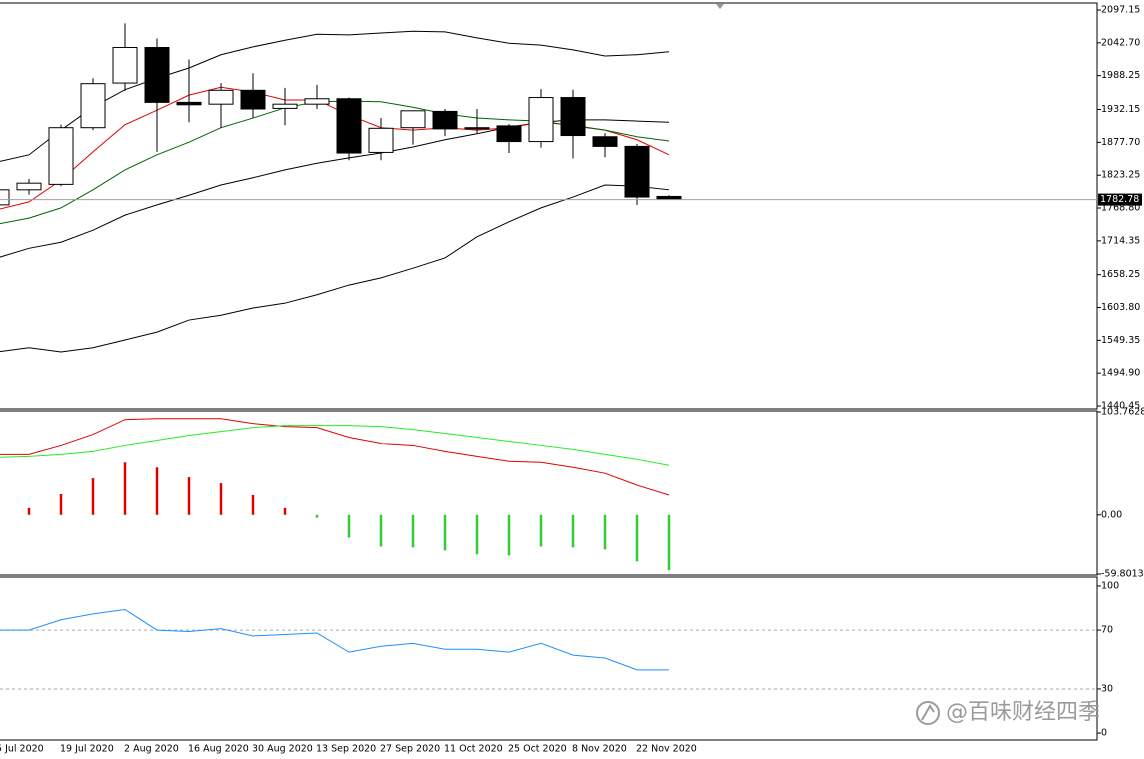 The width and height of the screenshot is (1144, 759). I want to click on rsi-plot, so click(548, 649).